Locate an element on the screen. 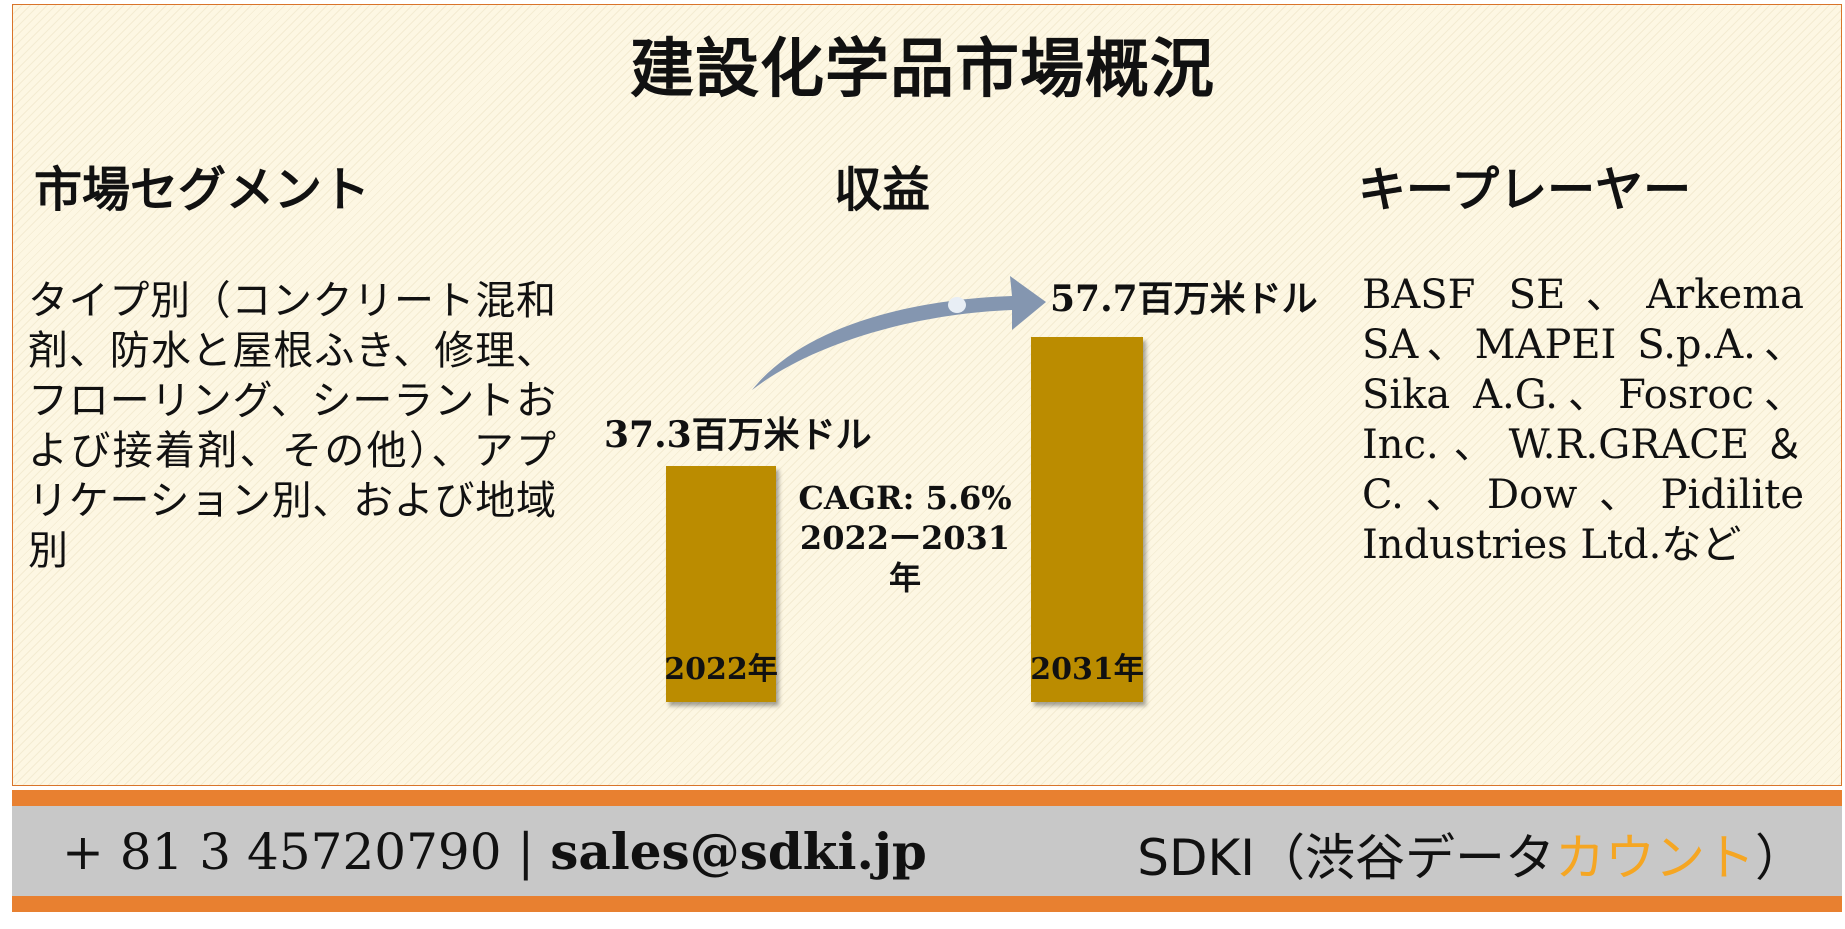  footer-bottom-band is located at coordinates (927, 904).